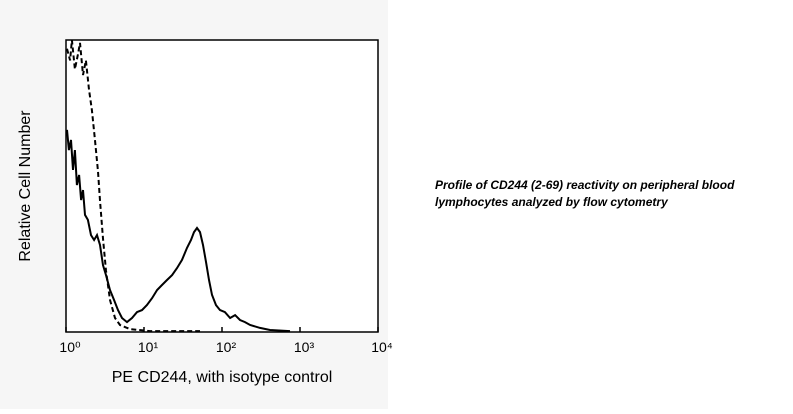 This screenshot has width=793, height=414. Describe the element at coordinates (382, 347) in the screenshot. I see `x-tick-label: 10⁴` at that location.